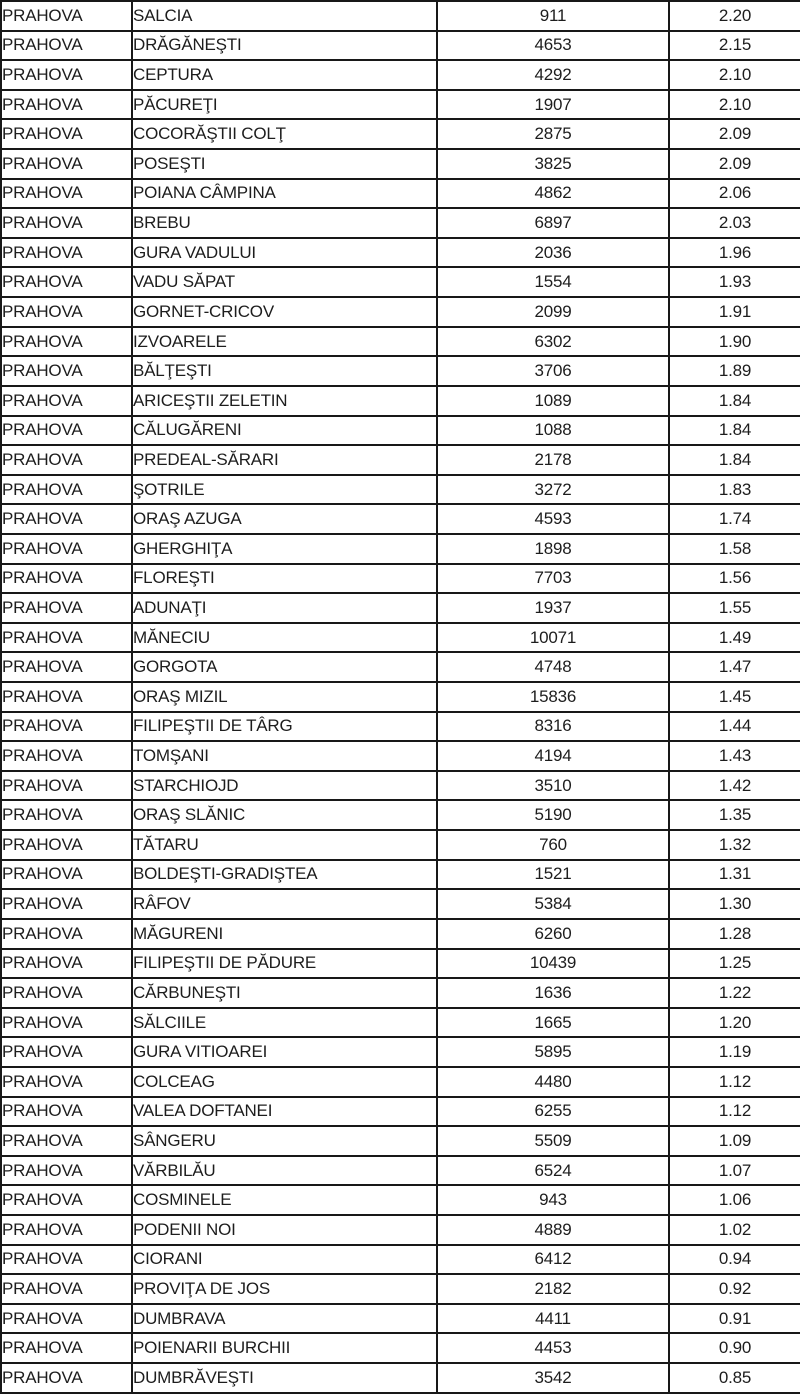 The width and height of the screenshot is (800, 1394). What do you see at coordinates (284, 1378) in the screenshot?
I see `cell-locality: DUMBRĂVEŞTI` at bounding box center [284, 1378].